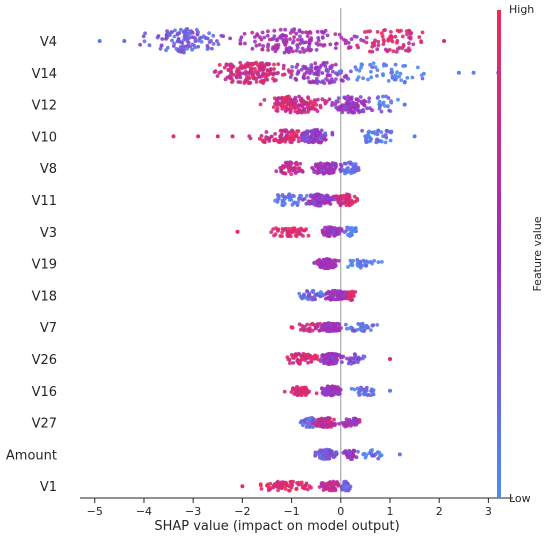  I want to click on feature-label: V18, so click(44, 296).